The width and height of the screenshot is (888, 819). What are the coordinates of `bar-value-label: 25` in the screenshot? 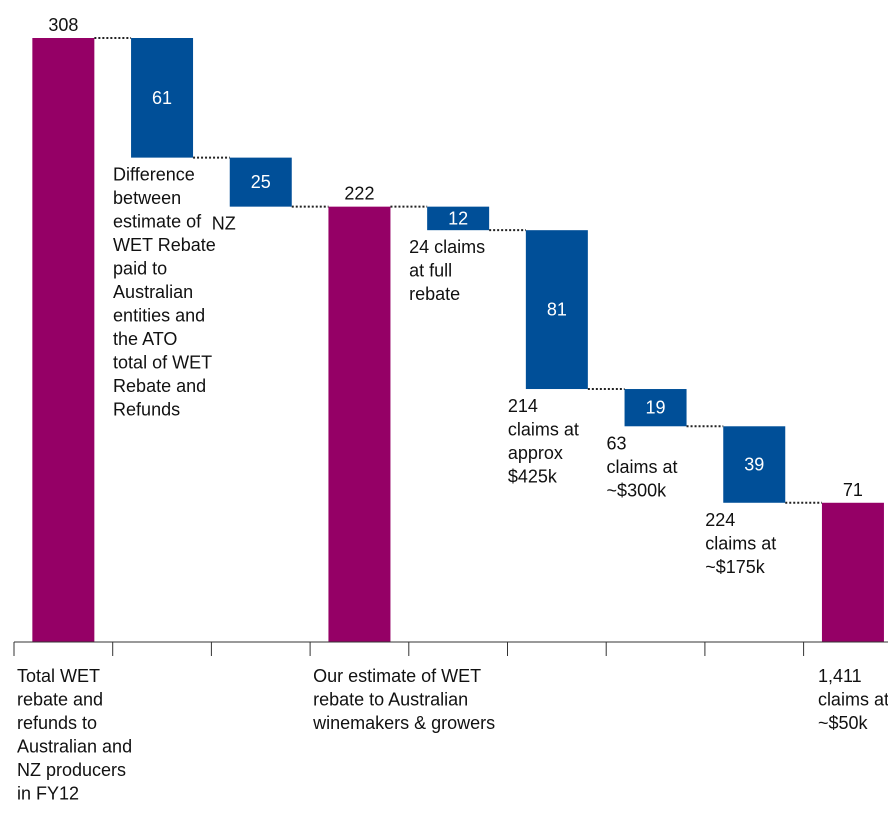 It's located at (261, 182).